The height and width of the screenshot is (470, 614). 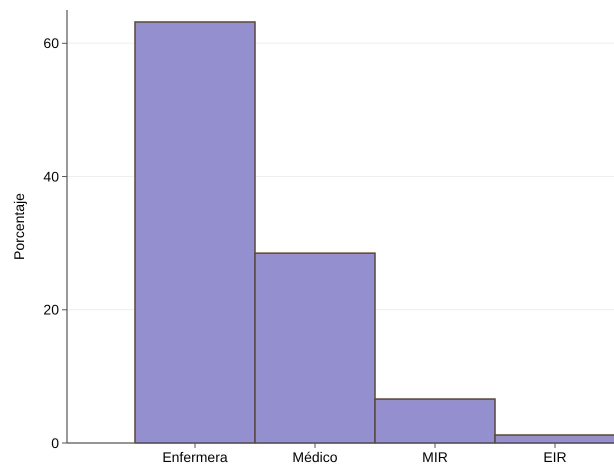 I want to click on x-tick-label: MIR, so click(x=435, y=457).